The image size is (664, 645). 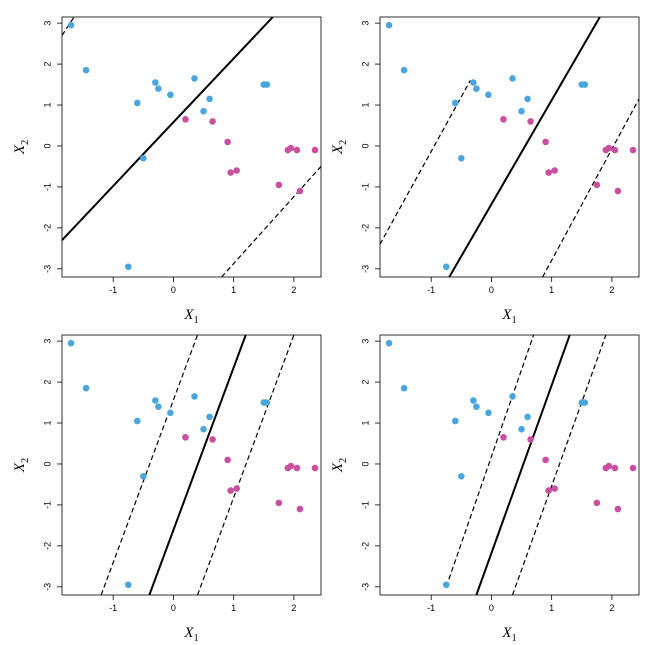 I want to click on x-tick-label: -1, so click(x=113, y=608).